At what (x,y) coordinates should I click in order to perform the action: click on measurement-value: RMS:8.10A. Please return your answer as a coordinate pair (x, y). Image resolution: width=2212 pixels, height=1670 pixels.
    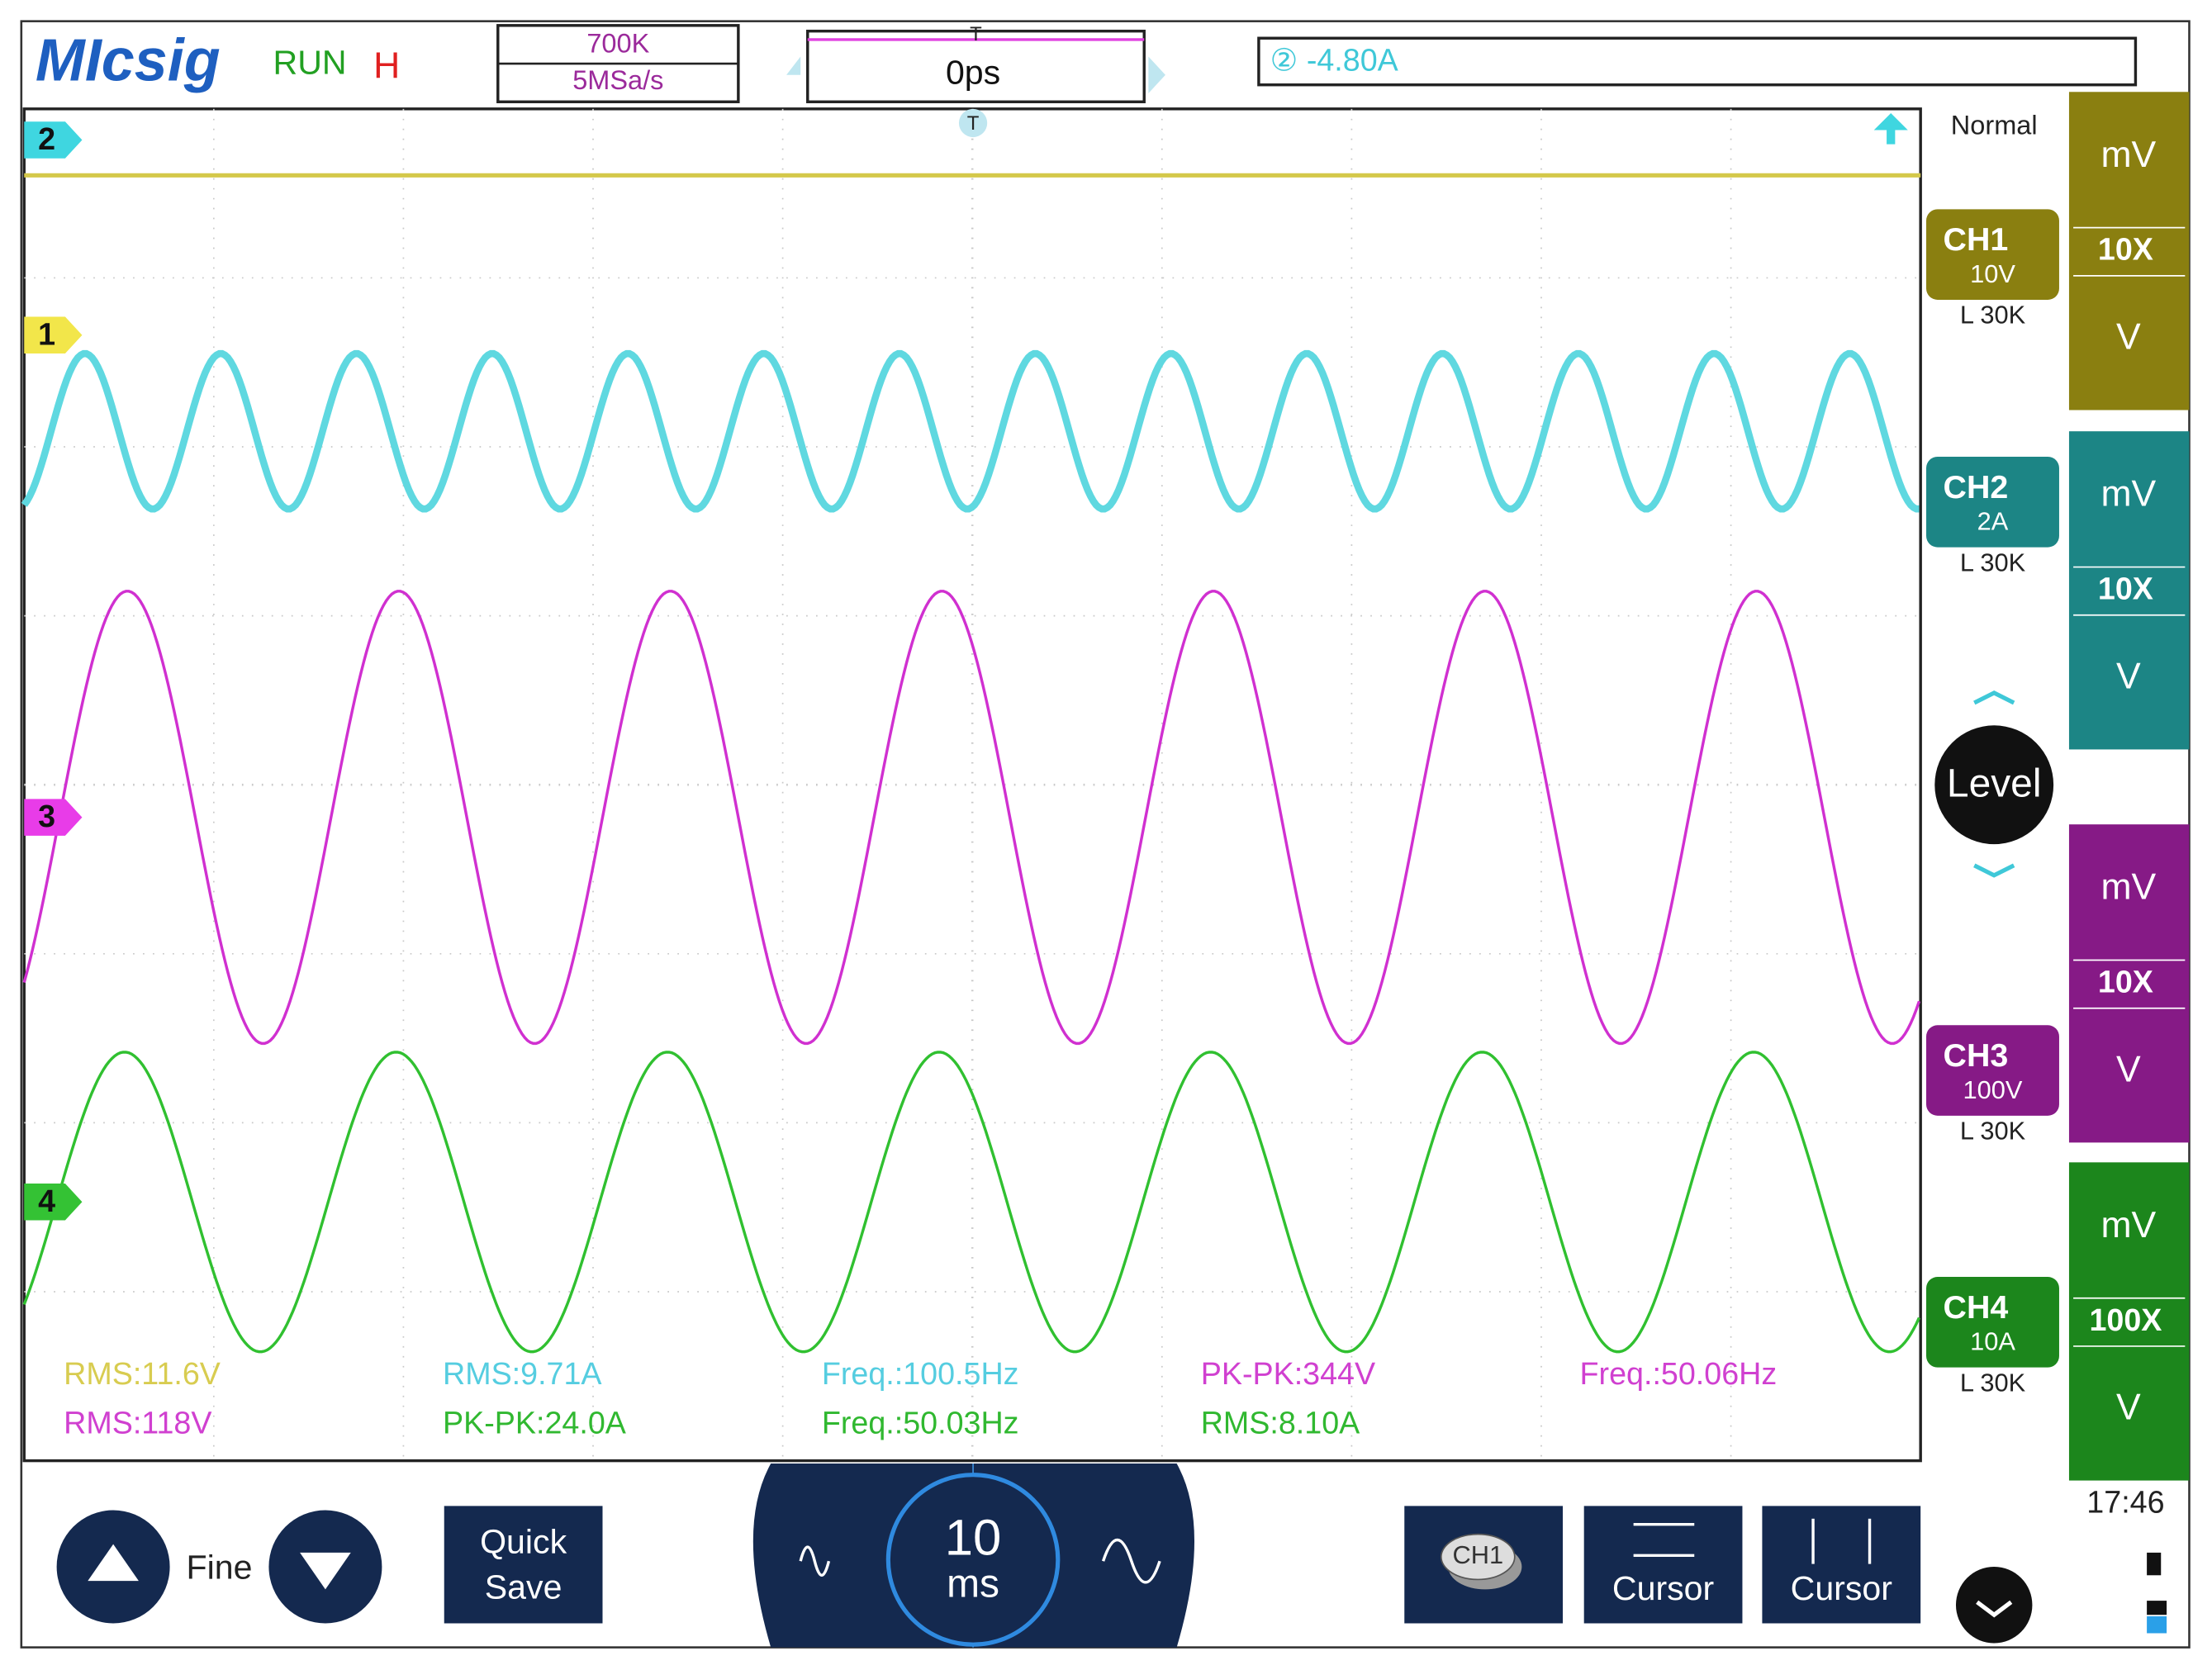
    Looking at the image, I should click on (1280, 1423).